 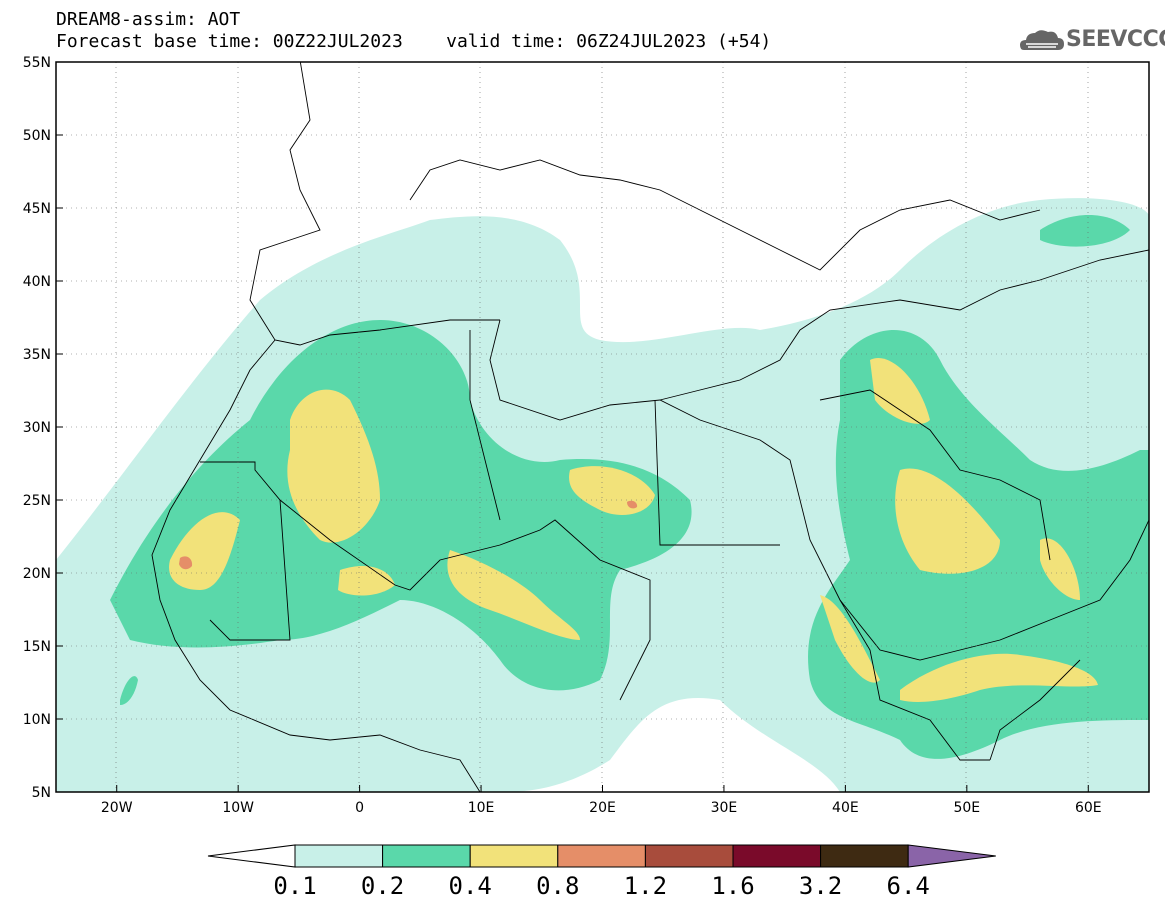 I want to click on colorbar-label: 1.2, so click(x=645, y=886).